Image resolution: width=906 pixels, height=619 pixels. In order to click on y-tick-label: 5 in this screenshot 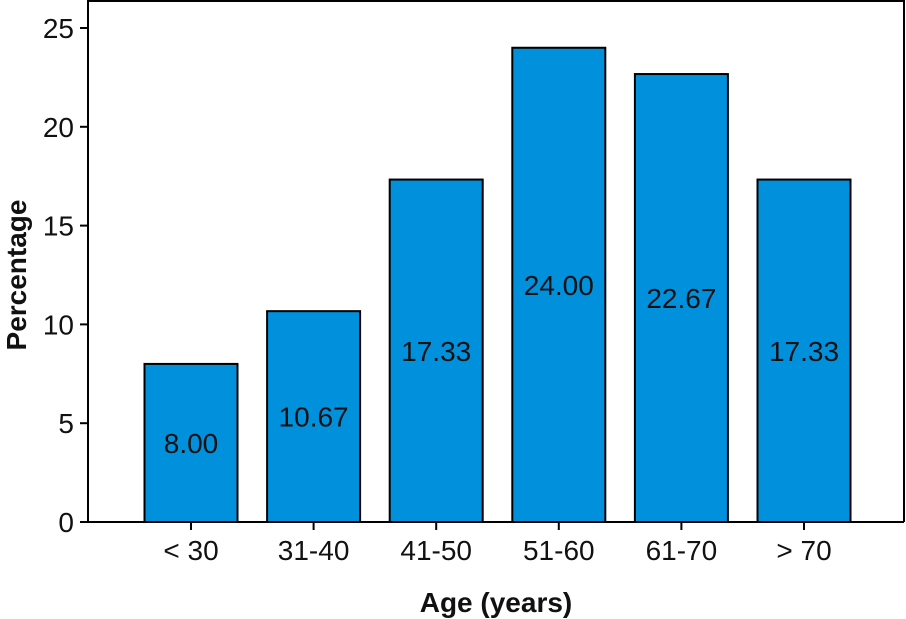, I will do `click(66, 423)`.